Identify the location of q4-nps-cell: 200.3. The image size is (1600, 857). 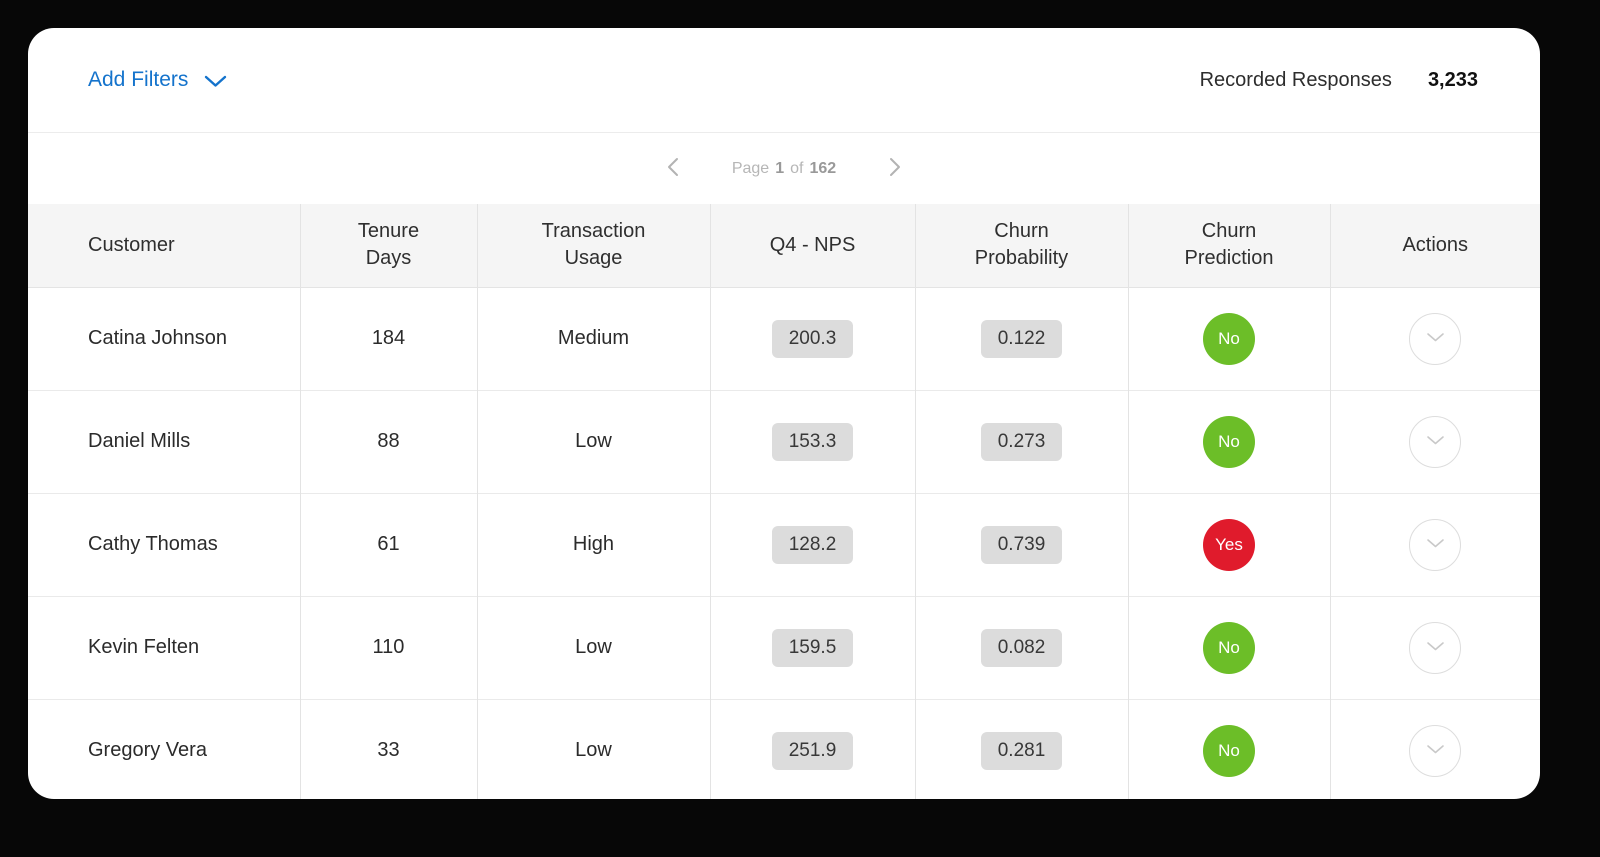
(812, 338).